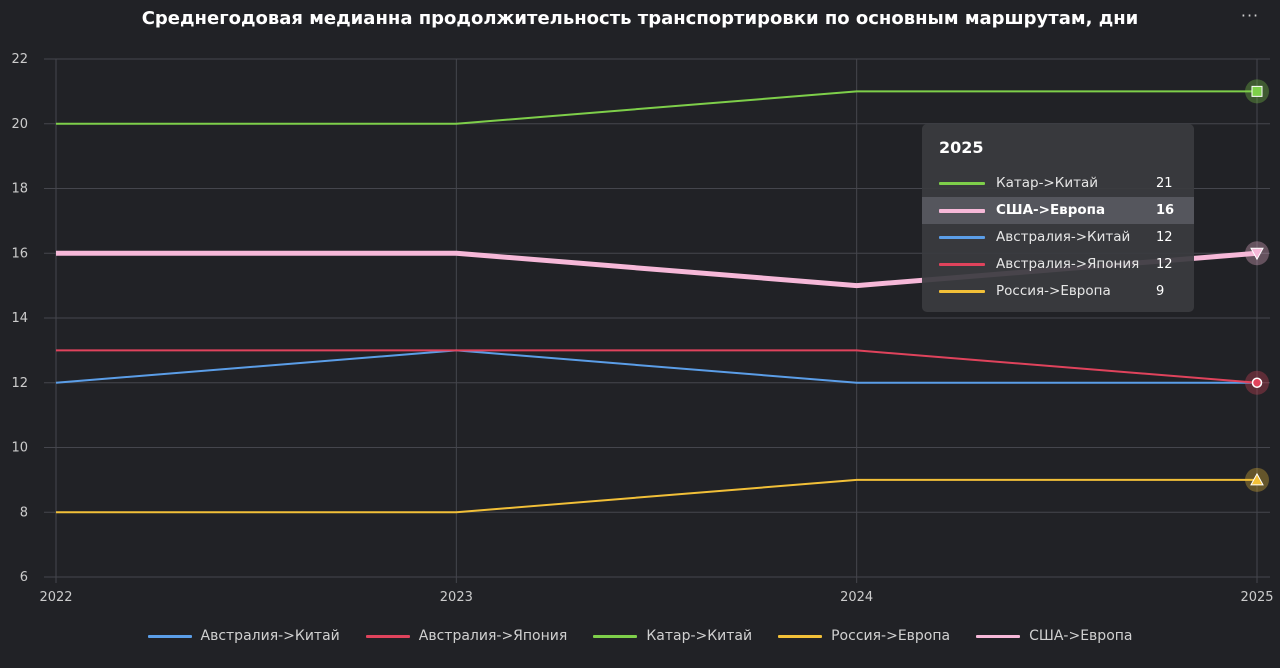 This screenshot has height=668, width=1280. I want to click on tooltip-row: Катар->Китай 21, so click(1058, 183).